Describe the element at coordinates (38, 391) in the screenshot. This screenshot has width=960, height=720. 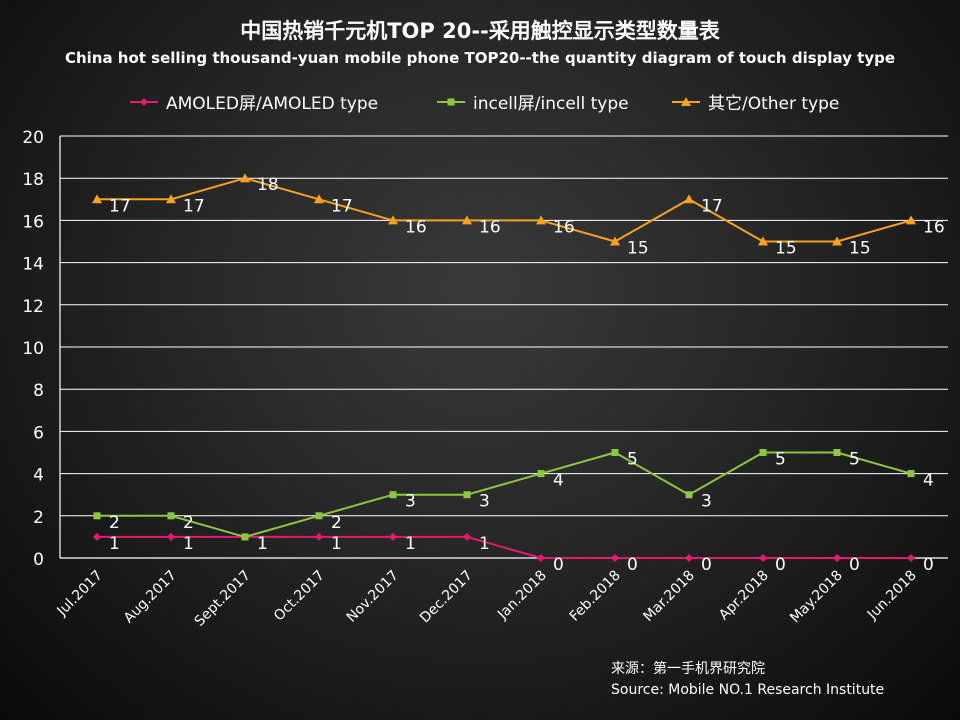
I see `y-tick-label: 8` at that location.